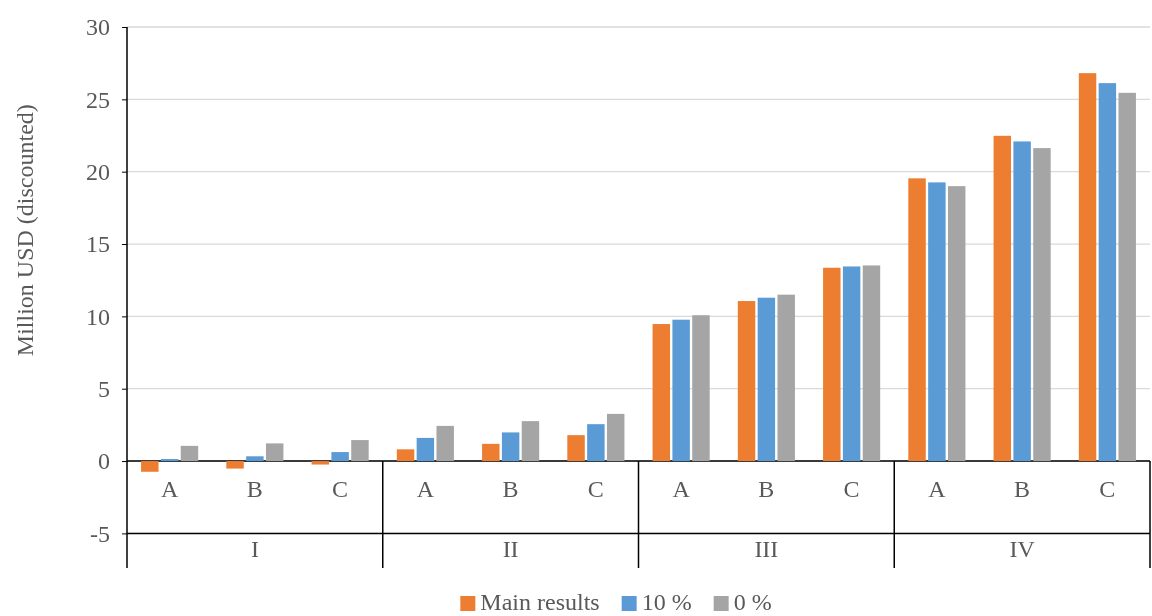  I want to click on y-tick-label: 15, so click(98, 244).